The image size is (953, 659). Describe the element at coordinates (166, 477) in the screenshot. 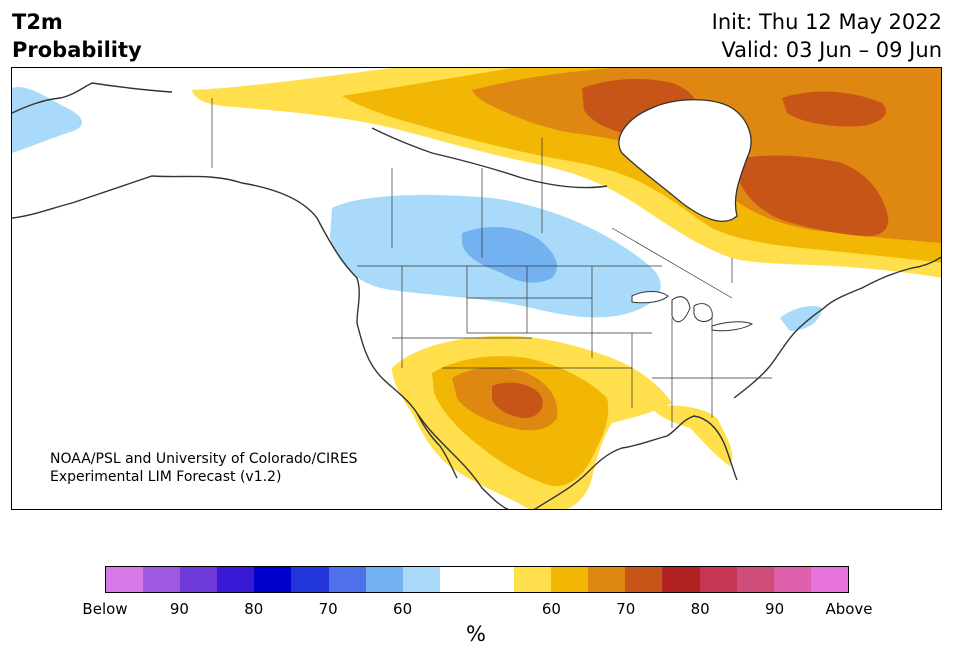

I see `credit-line-2: Experimental LIM Forecast (v1.2)` at that location.